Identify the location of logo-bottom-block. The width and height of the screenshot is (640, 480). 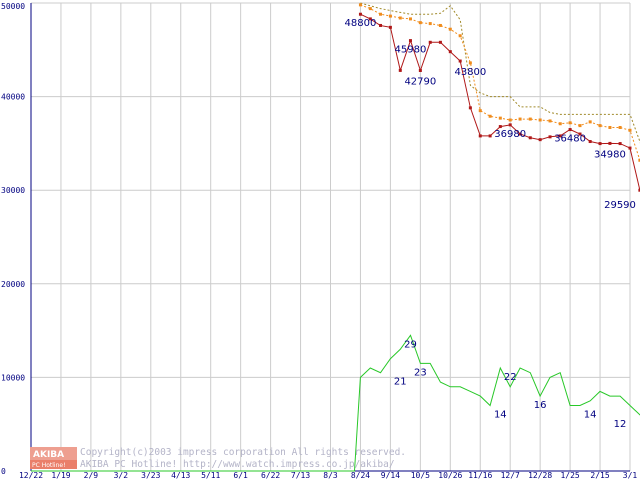
(53, 464).